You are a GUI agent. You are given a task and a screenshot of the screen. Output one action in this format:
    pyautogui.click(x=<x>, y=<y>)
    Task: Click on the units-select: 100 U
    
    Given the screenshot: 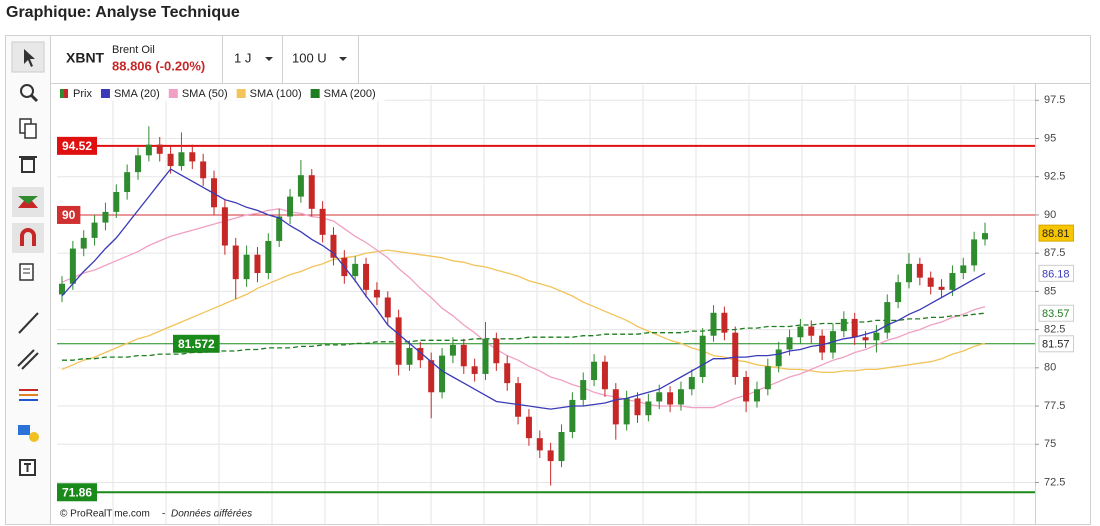 What is the action you would take?
    pyautogui.click(x=309, y=57)
    